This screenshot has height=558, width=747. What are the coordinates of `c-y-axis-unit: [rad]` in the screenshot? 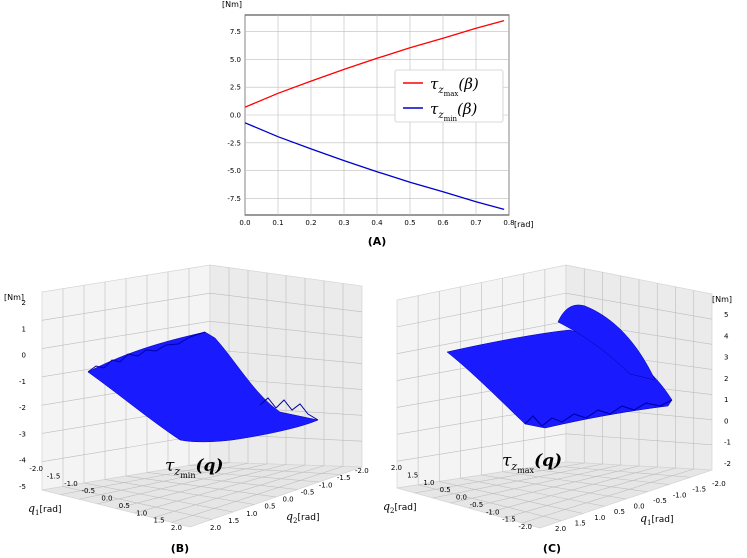 It's located at (663, 520).